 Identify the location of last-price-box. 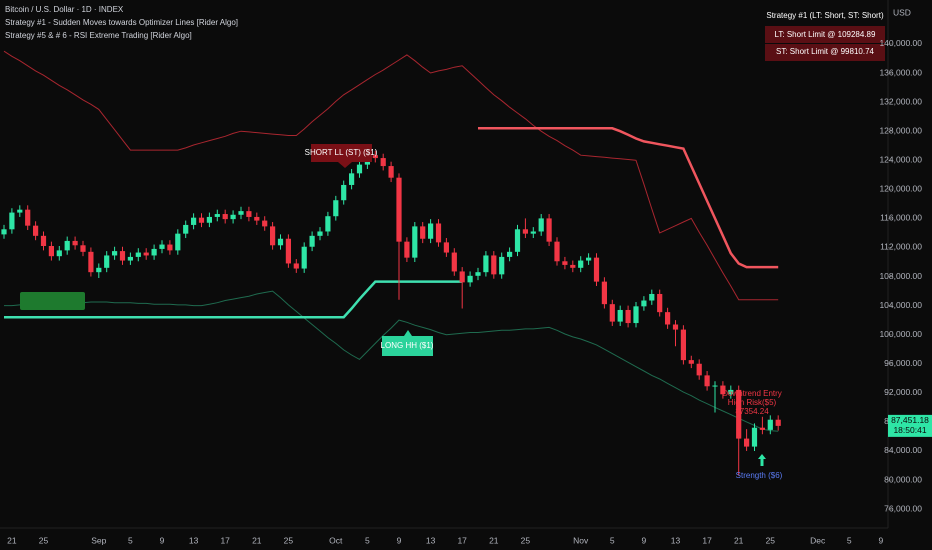
(910, 425).